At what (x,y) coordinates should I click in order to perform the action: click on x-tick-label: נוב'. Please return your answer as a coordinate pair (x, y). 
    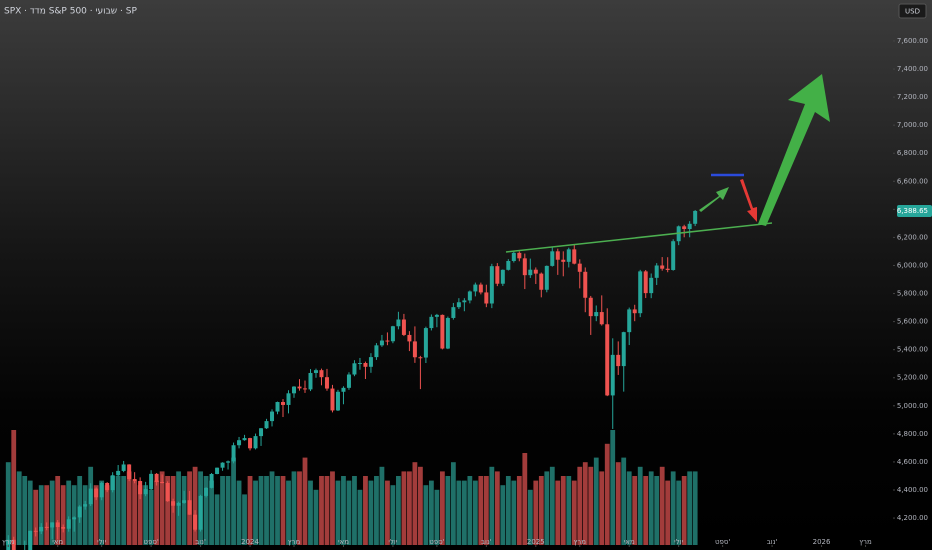
    Looking at the image, I should click on (772, 542).